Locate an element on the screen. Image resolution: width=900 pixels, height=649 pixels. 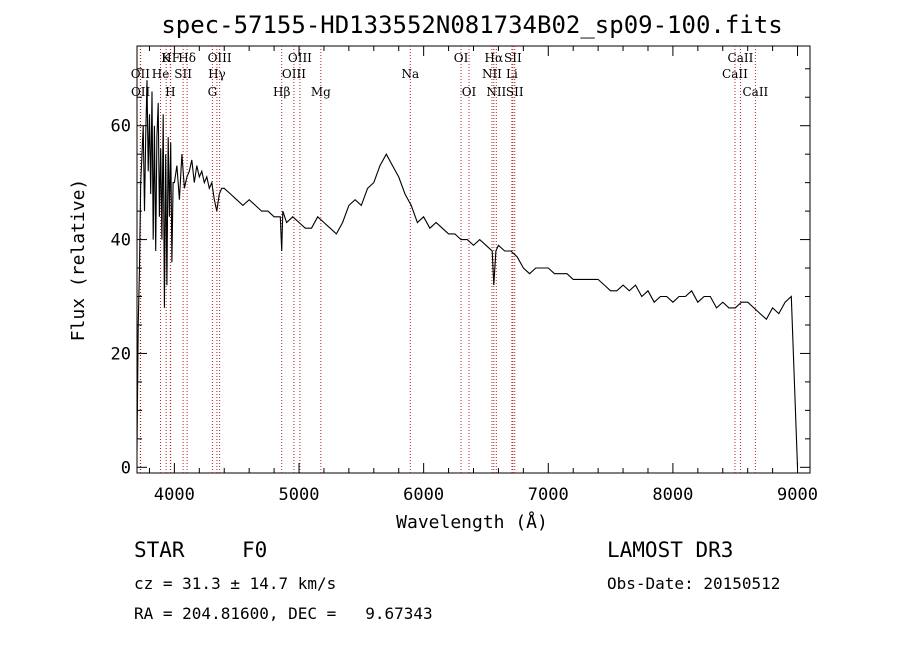
line-marker-label-8: OIII is located at coordinates (220, 58).